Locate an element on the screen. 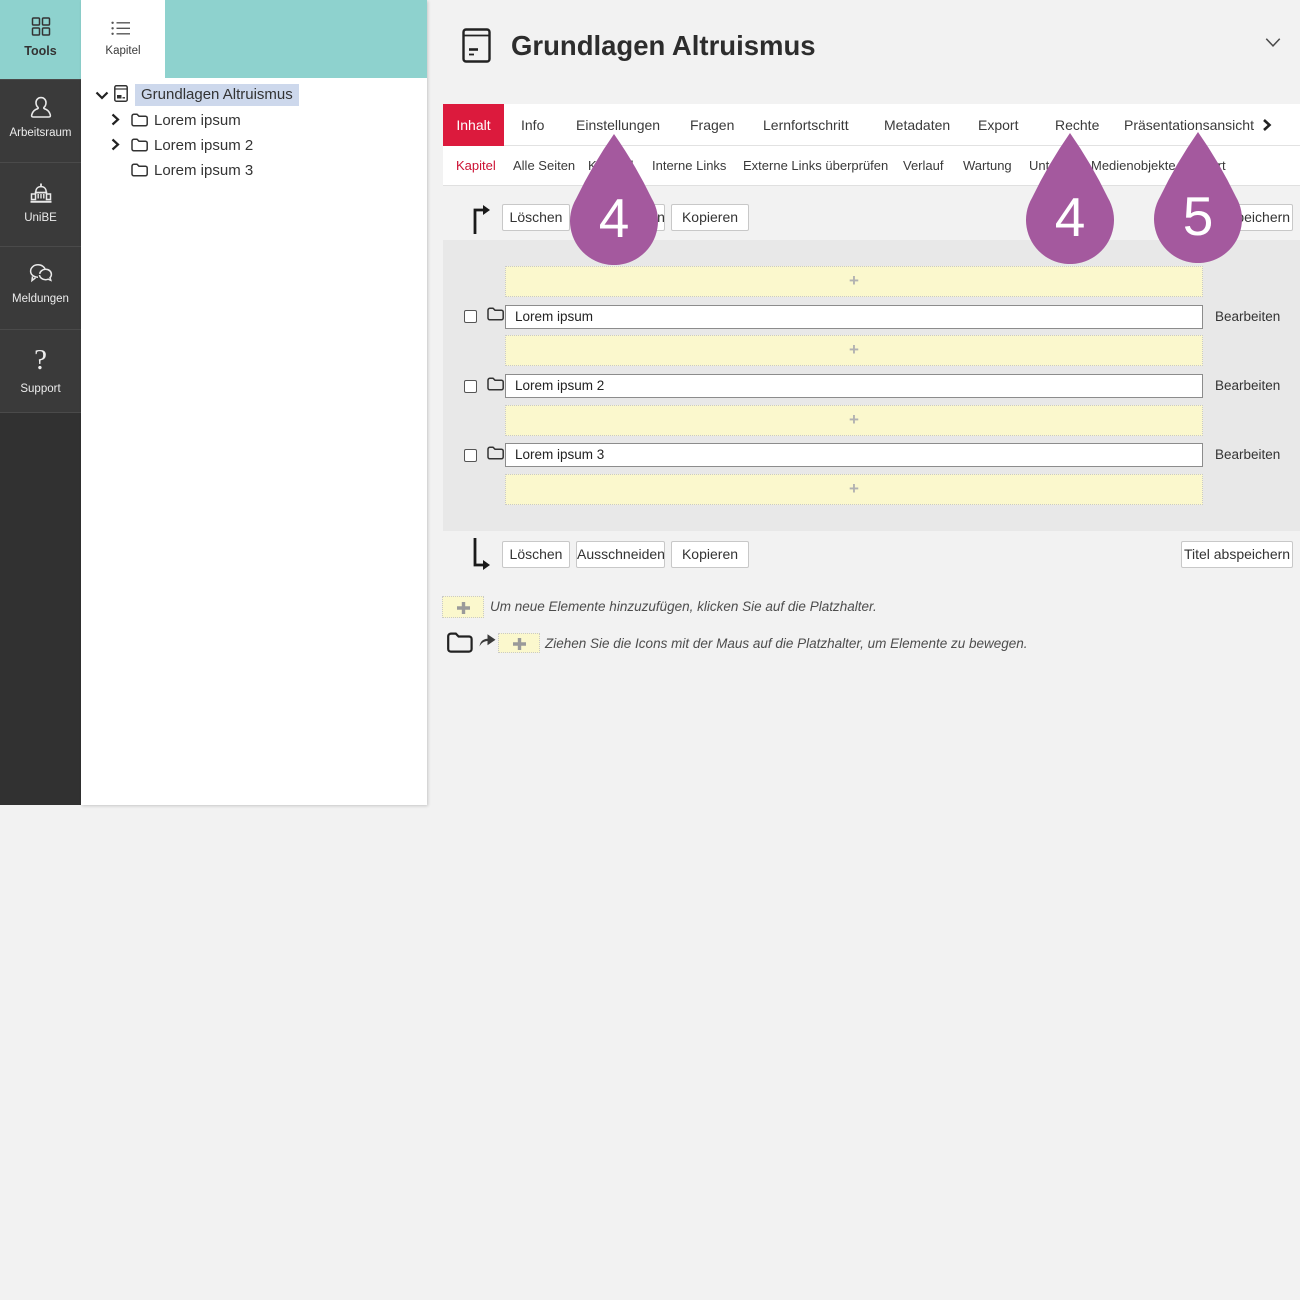 This screenshot has height=1300, width=1300. svg-text: 5 is located at coordinates (1198, 216).